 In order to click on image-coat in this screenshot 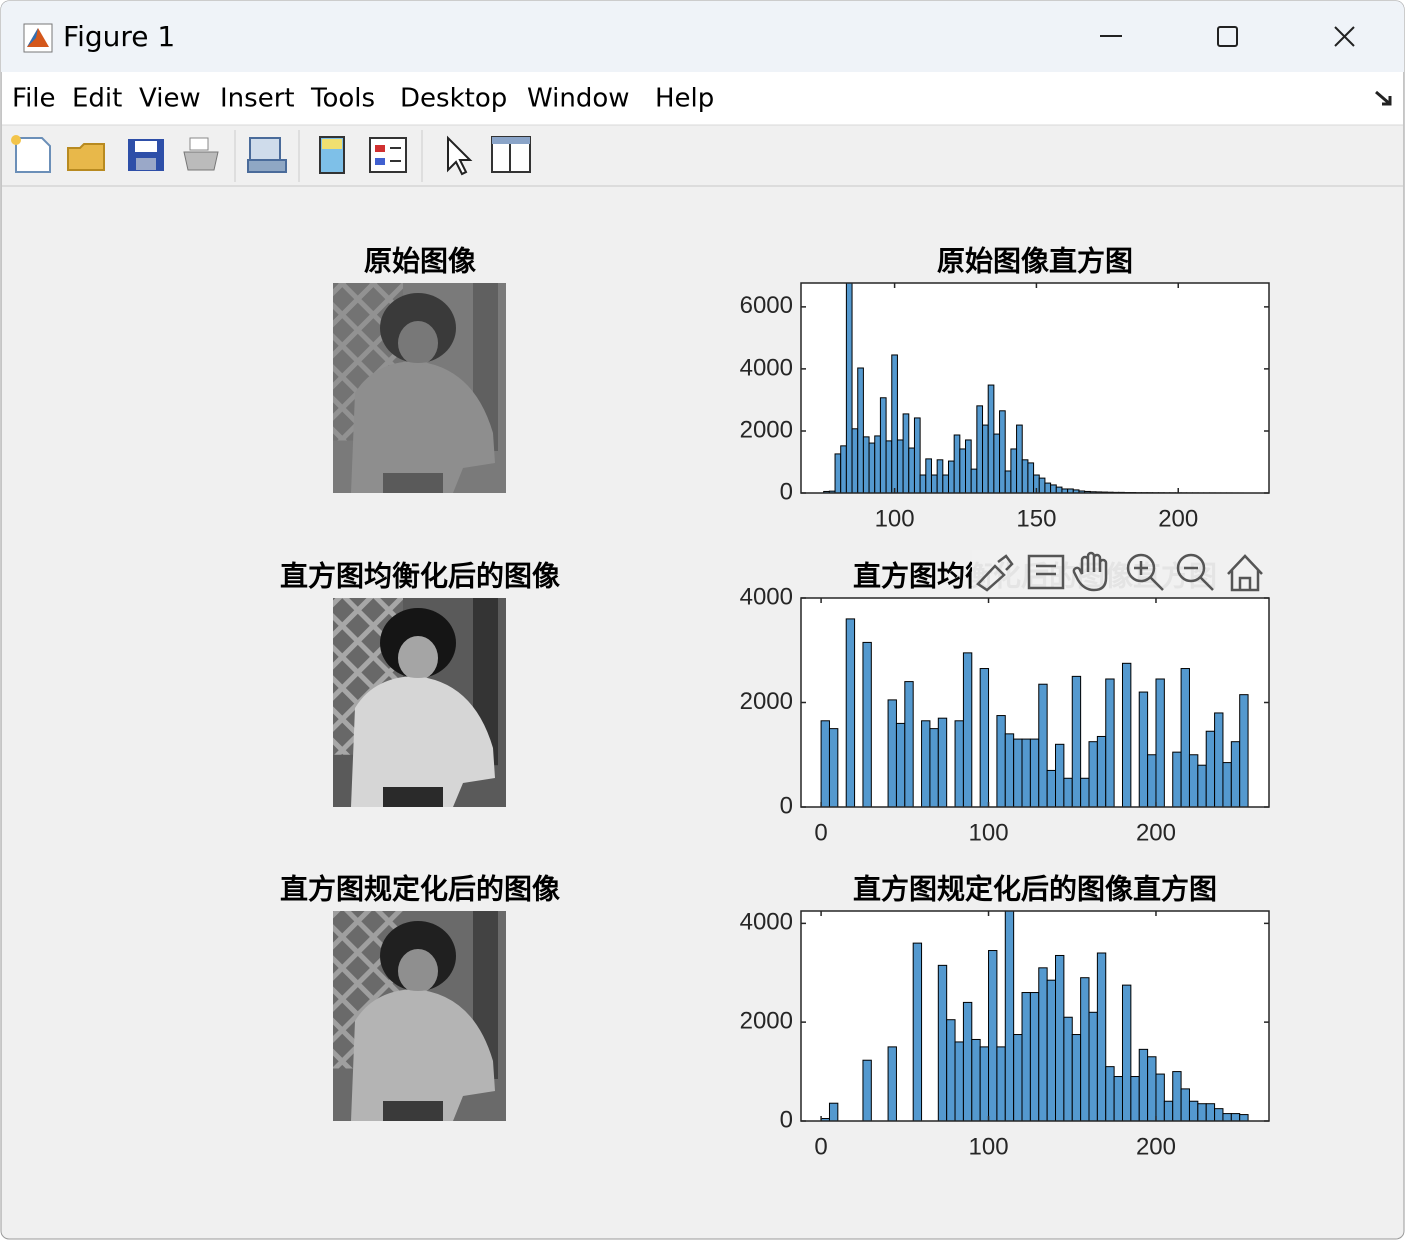, I will do `click(423, 1055)`.